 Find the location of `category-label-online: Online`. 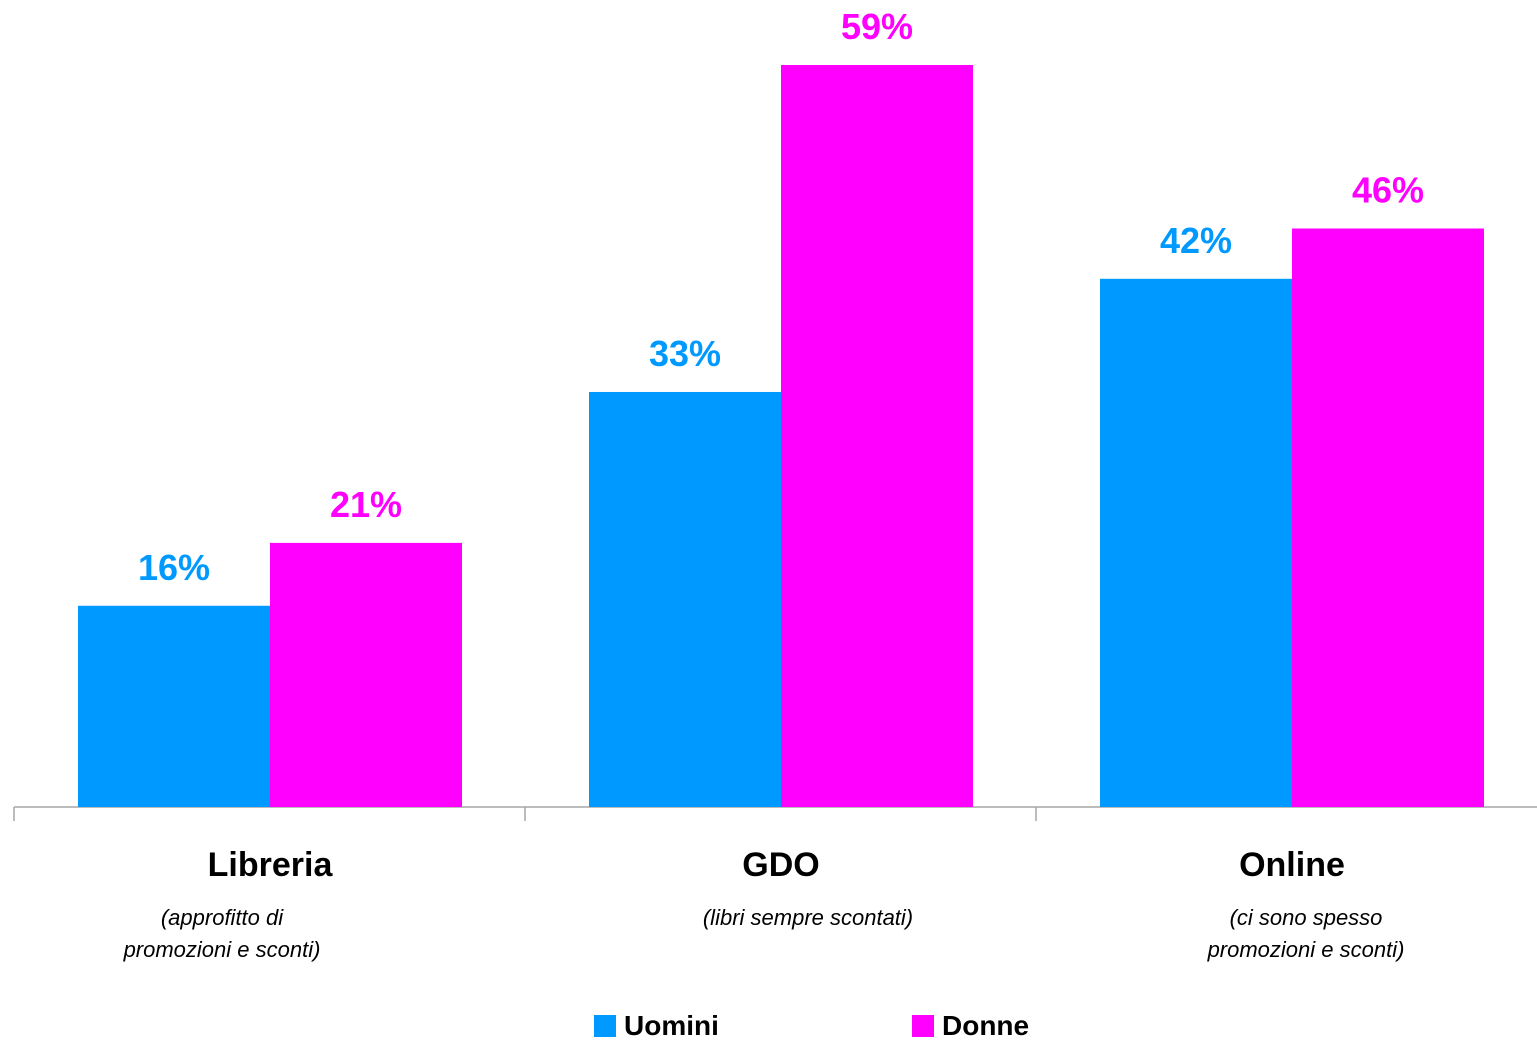

category-label-online: Online is located at coordinates (1292, 865).